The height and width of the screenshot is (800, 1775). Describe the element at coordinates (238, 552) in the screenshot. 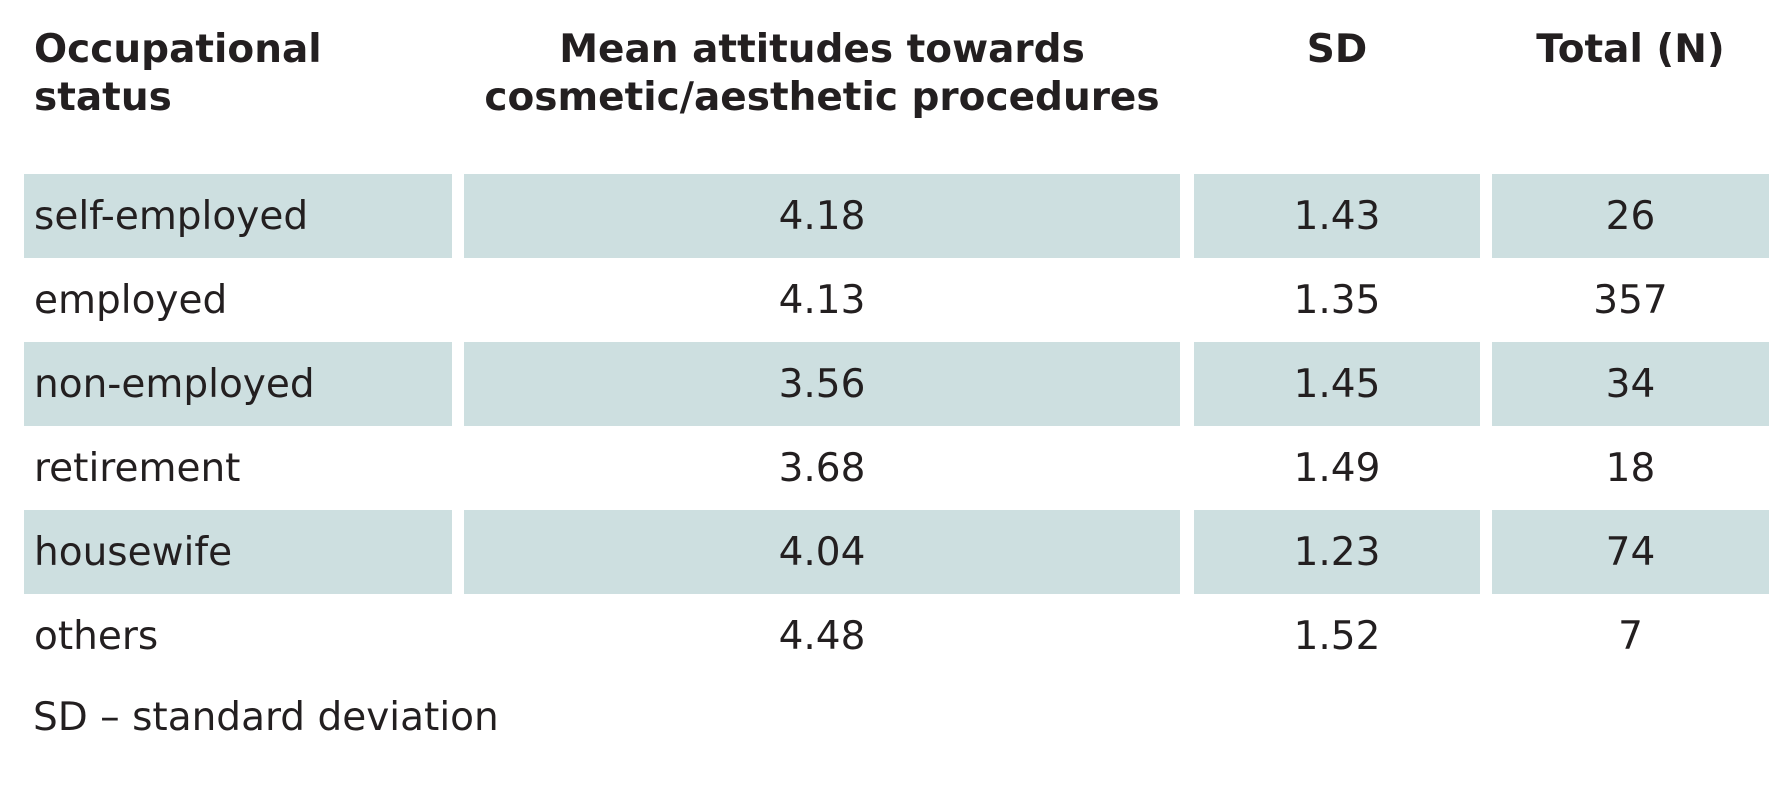

I see `cell-occupational-status: housewife` at that location.